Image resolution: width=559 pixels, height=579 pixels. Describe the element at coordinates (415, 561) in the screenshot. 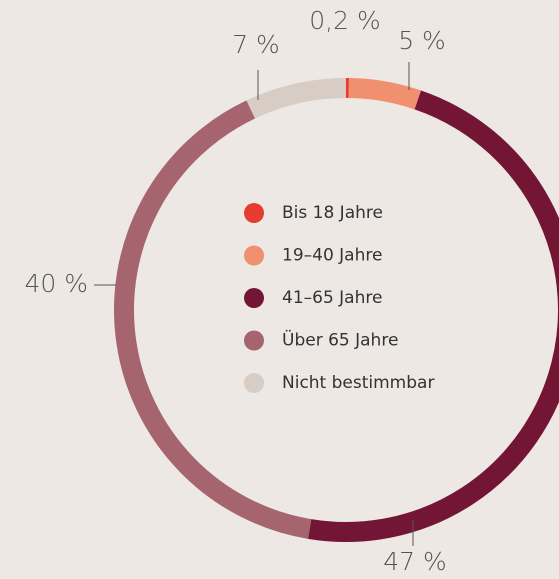

I see `value-label: 47 %` at that location.